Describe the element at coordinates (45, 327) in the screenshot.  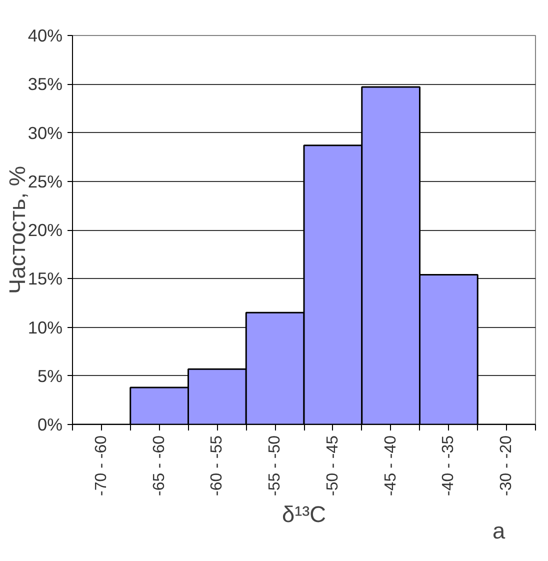
I see `y-tick-label: 10%` at that location.